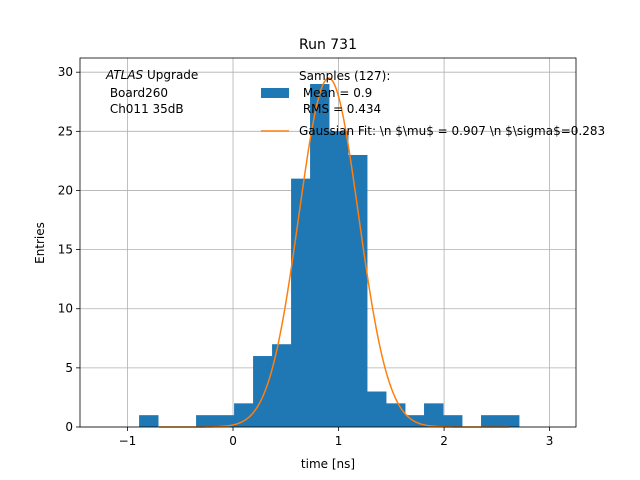  I want to click on x-tick-label: 3, so click(550, 441).